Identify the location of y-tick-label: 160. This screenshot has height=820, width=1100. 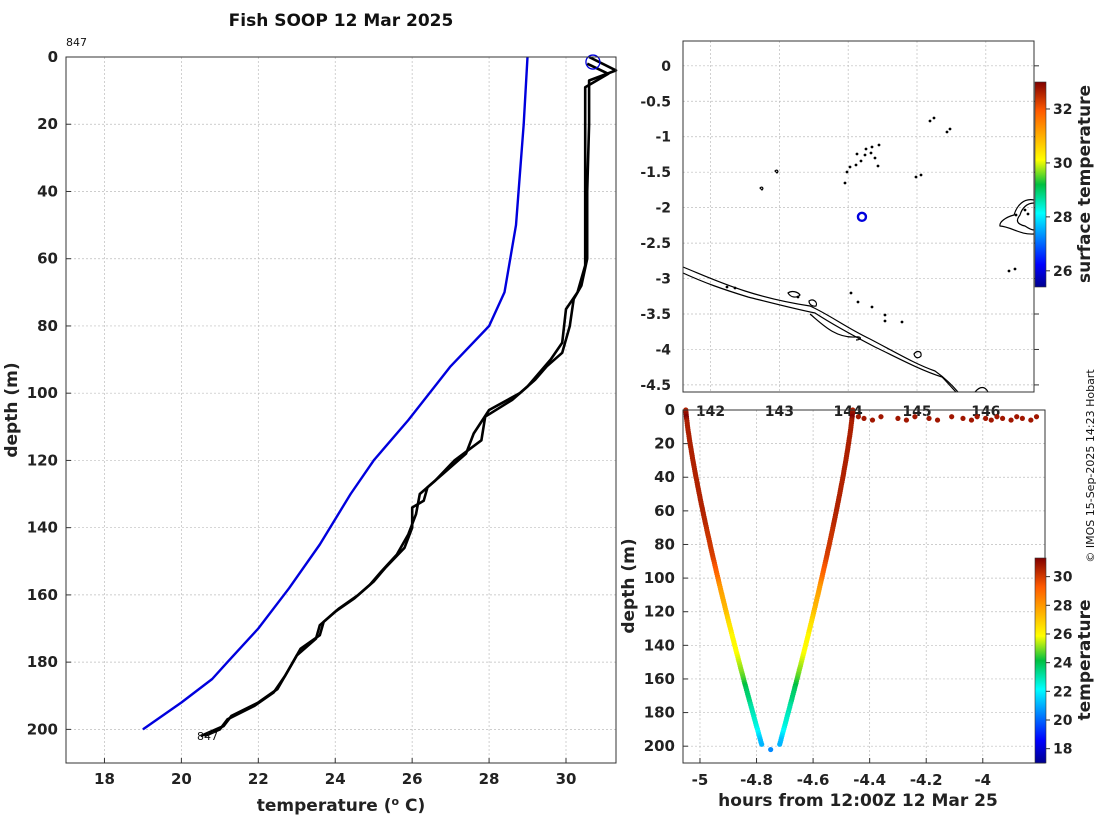
(42, 595).